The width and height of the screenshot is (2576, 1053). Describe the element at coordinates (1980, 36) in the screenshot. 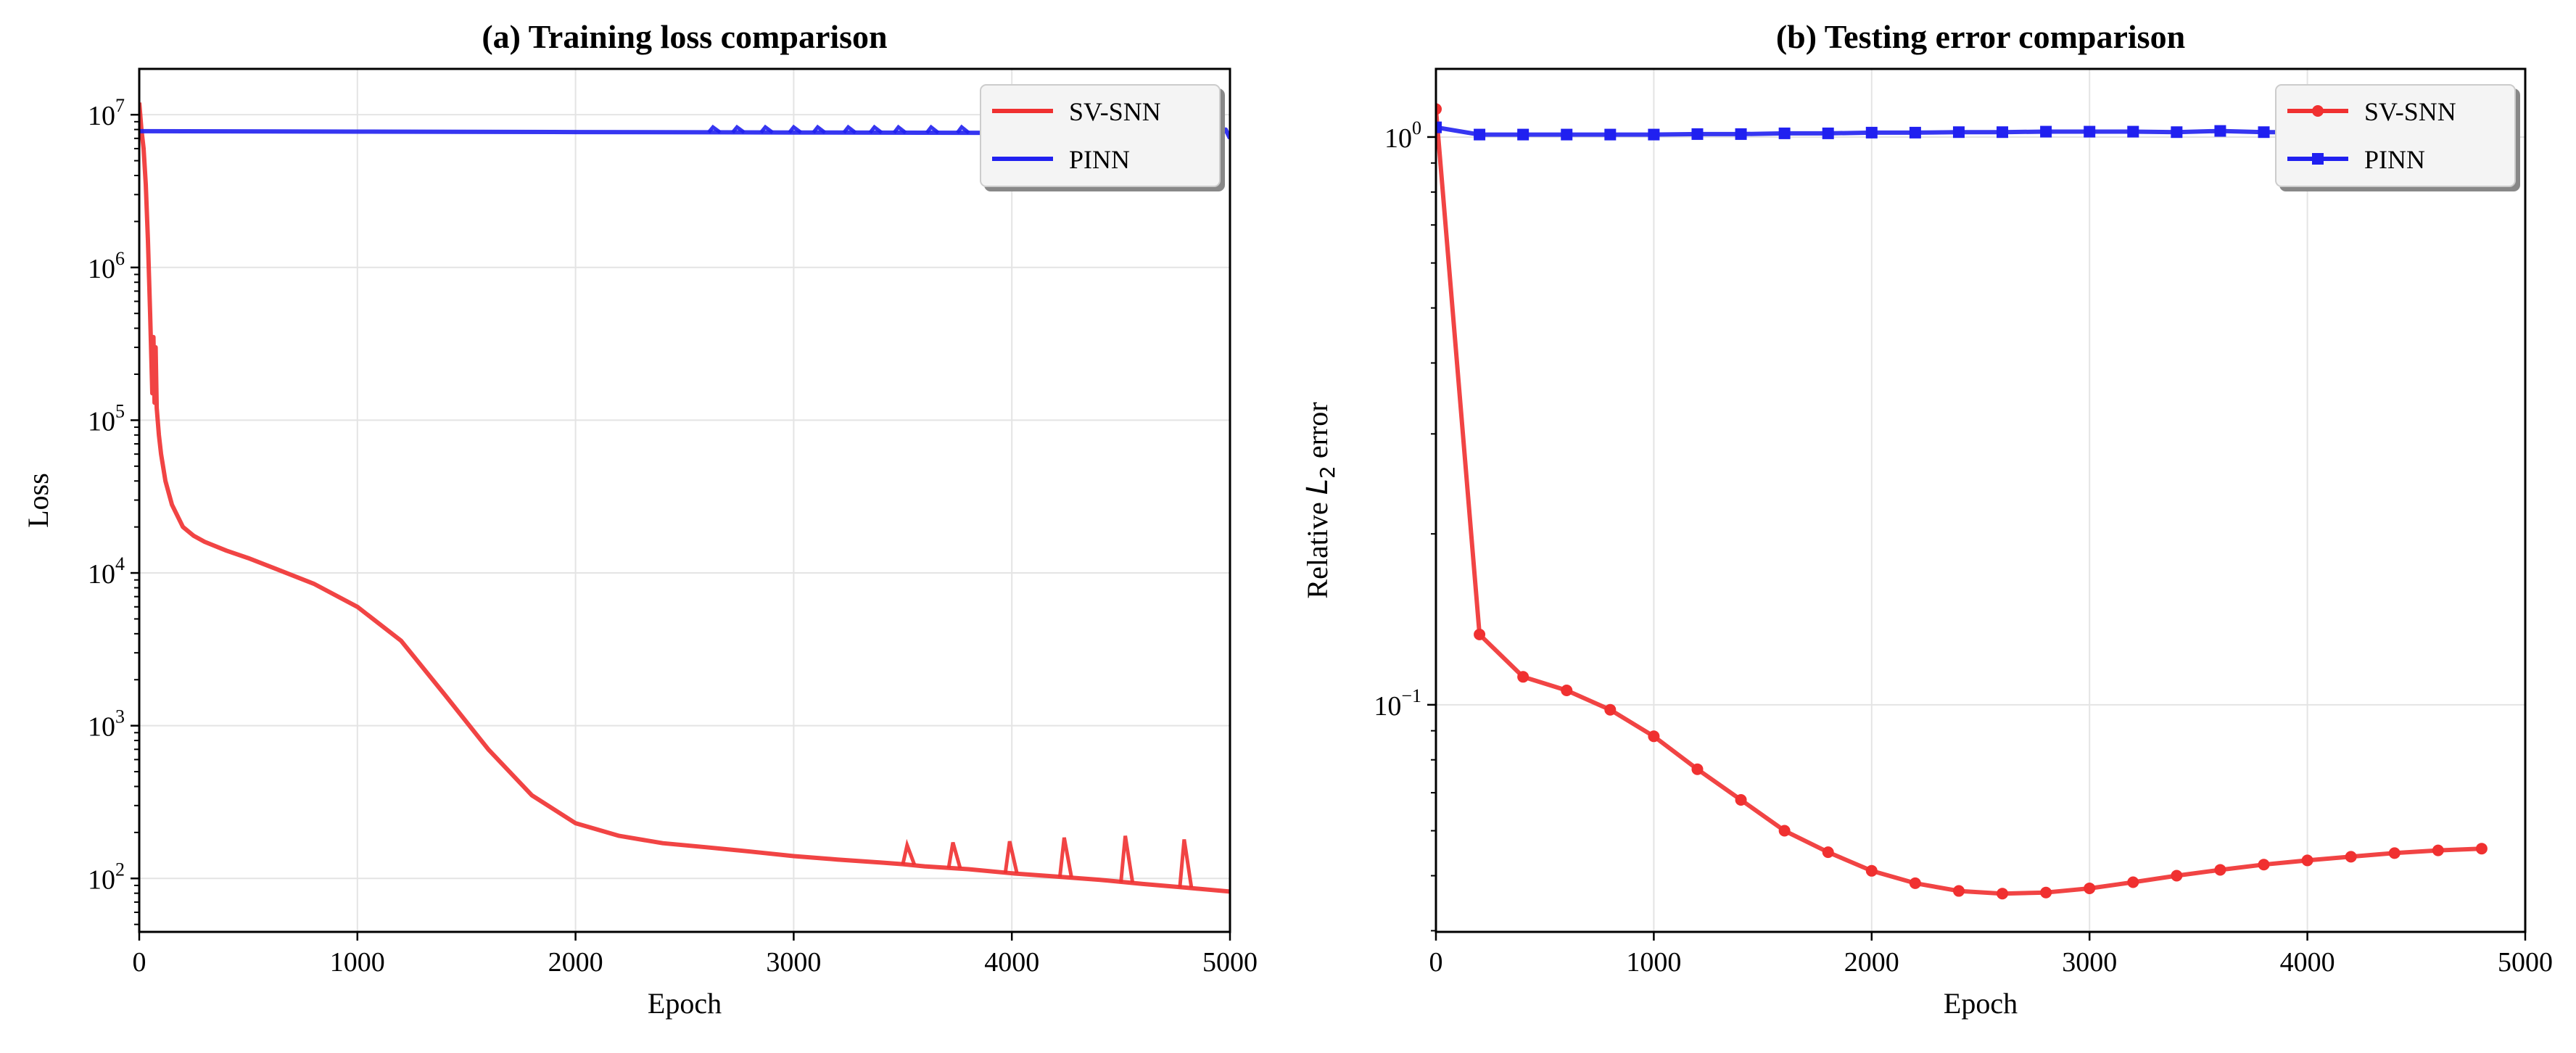

I see `chart-title: (b) Testing error comparison` at that location.